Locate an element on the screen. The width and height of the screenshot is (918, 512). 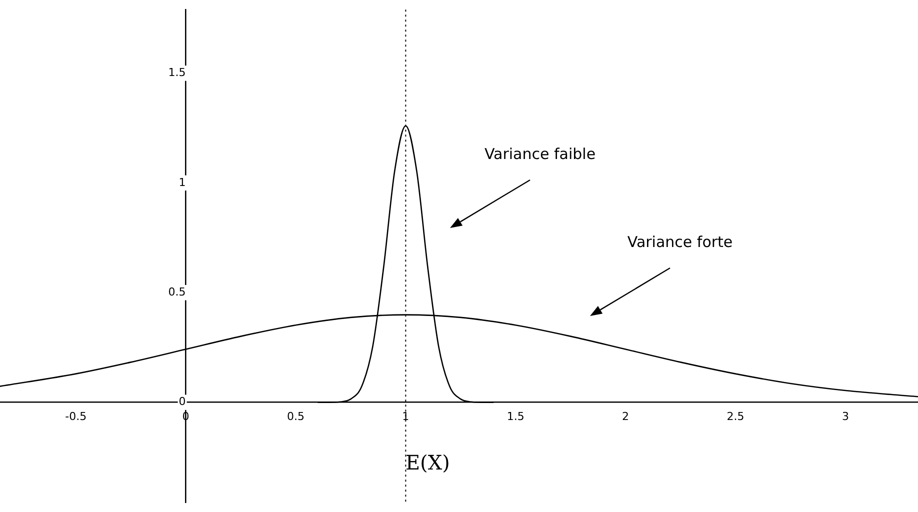
y-tick-label: 0.5 is located at coordinates (177, 292).